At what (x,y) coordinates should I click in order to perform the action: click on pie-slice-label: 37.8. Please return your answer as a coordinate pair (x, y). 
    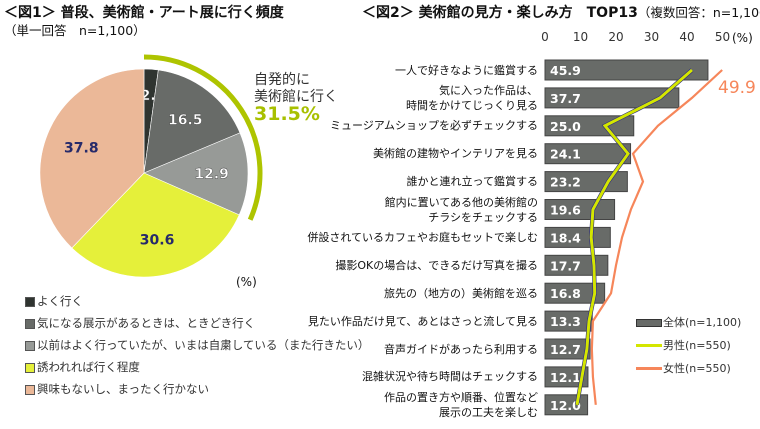
    Looking at the image, I should click on (81, 149).